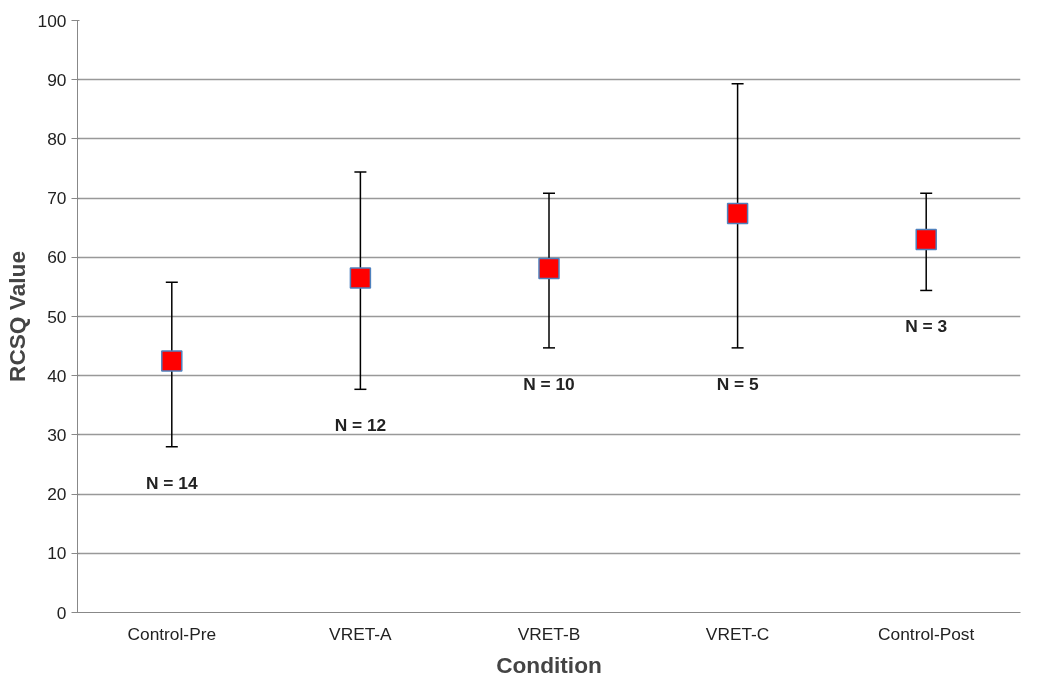 The height and width of the screenshot is (688, 1052). Describe the element at coordinates (57, 434) in the screenshot. I see `y-tick-label: 30` at that location.